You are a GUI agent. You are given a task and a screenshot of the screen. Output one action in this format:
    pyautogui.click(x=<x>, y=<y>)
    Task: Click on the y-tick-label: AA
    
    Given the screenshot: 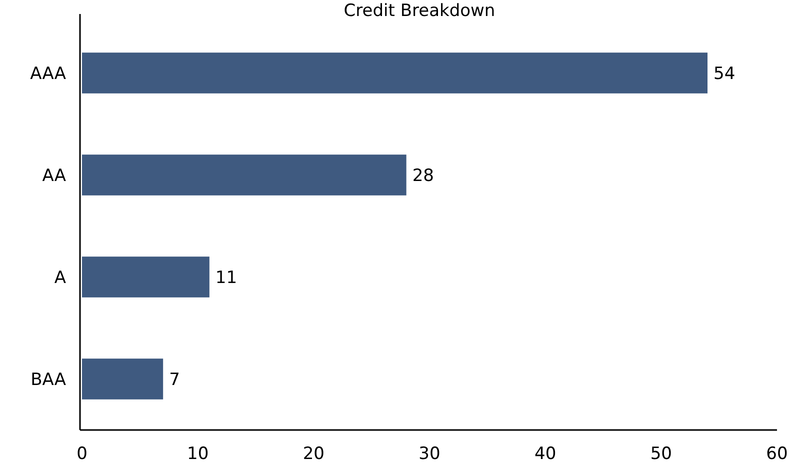 What is the action you would take?
    pyautogui.click(x=54, y=176)
    